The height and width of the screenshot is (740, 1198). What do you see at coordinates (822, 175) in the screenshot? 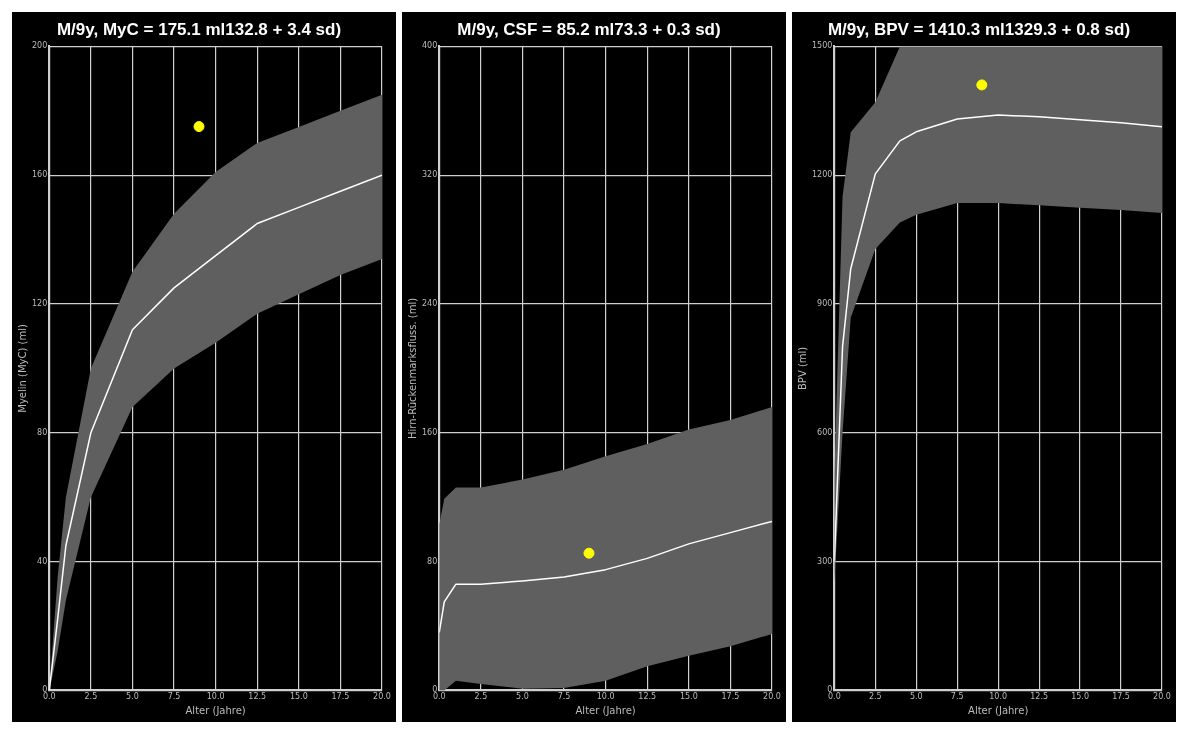
I see `y-tick-label: 1200` at bounding box center [822, 175].